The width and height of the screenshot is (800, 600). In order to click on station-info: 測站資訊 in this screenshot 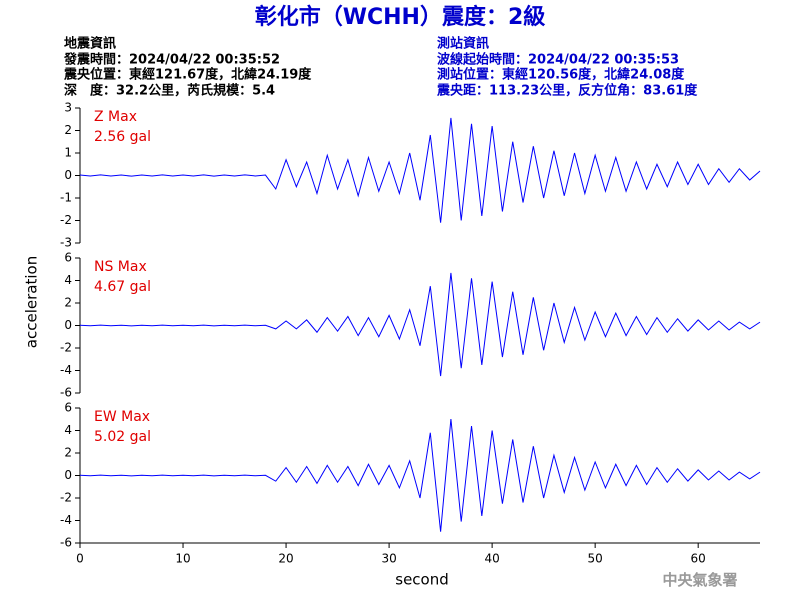, I will do `click(463, 44)`.